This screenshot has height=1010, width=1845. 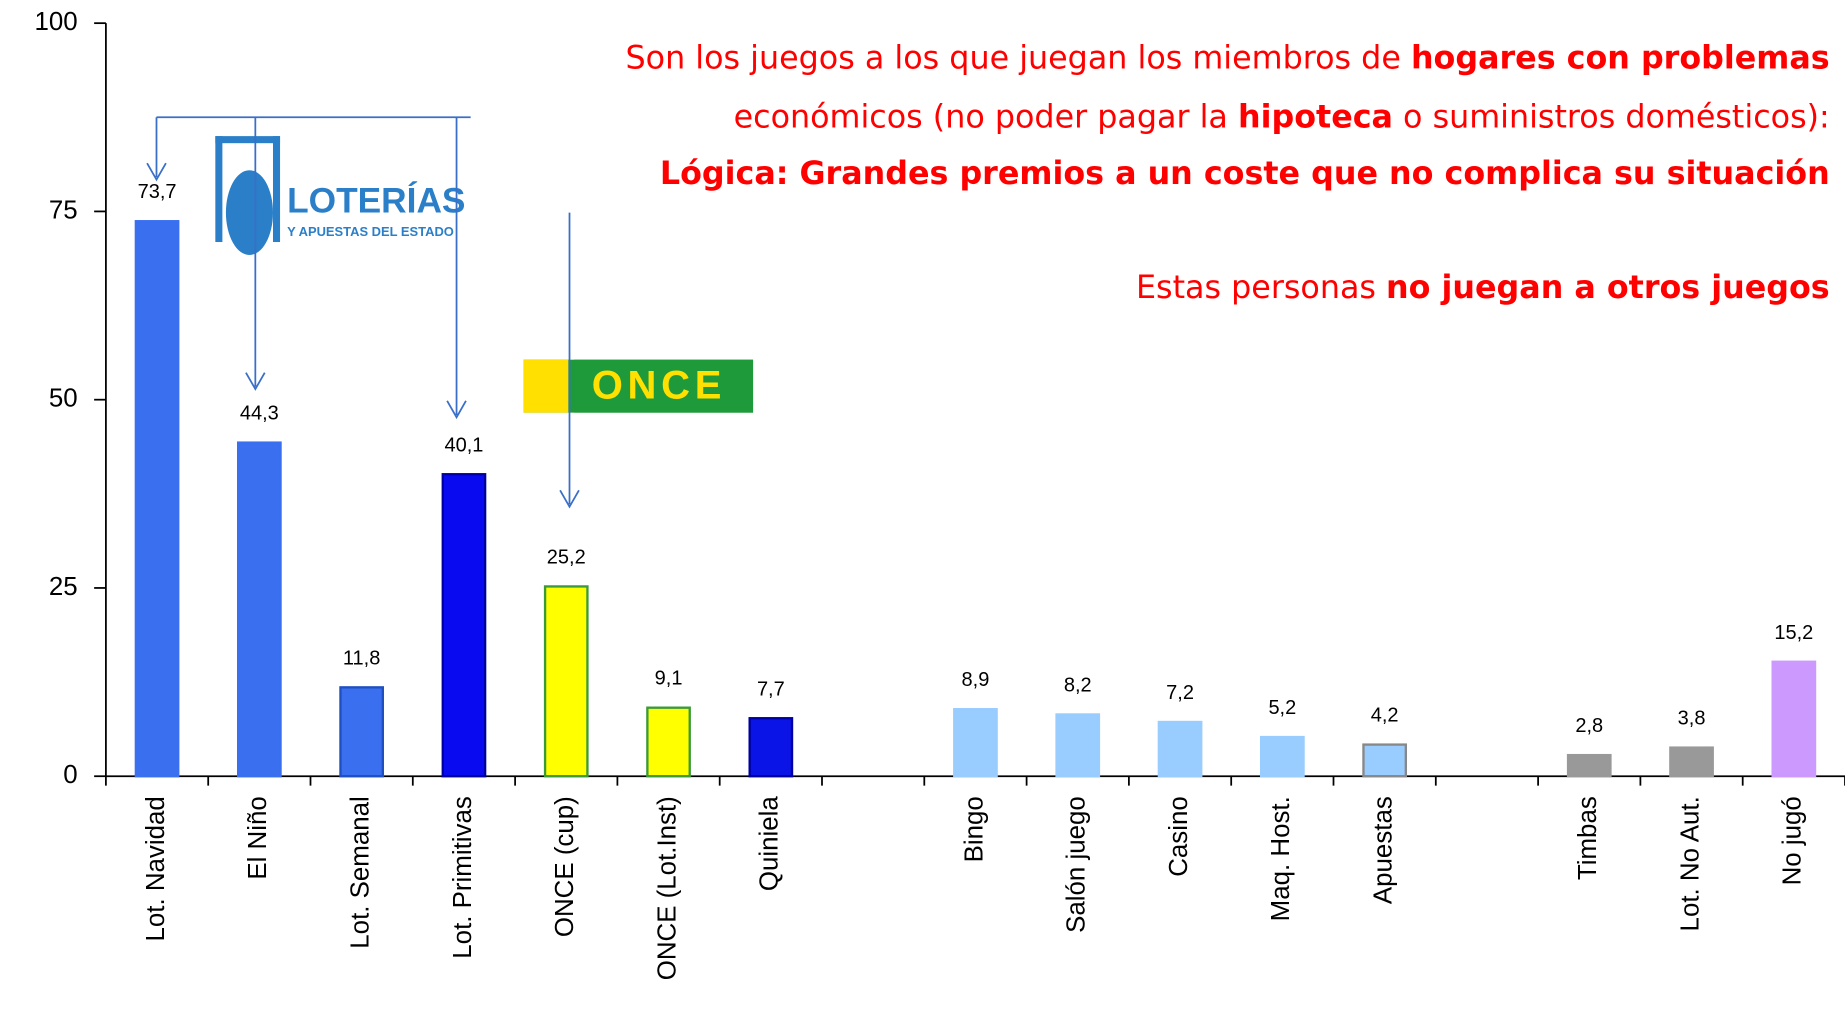 I want to click on data-label: 4,2, so click(x=1385, y=716).